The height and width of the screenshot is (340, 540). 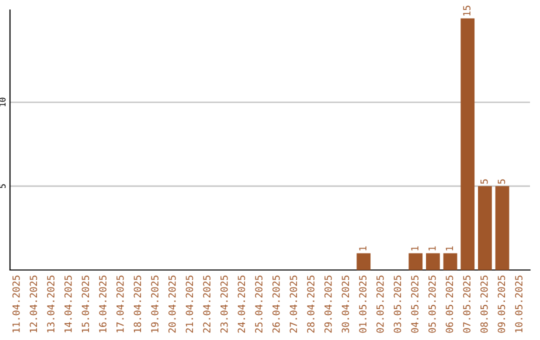 What do you see at coordinates (172, 304) in the screenshot?
I see `x-tick-label: 20.04.2025` at bounding box center [172, 304].